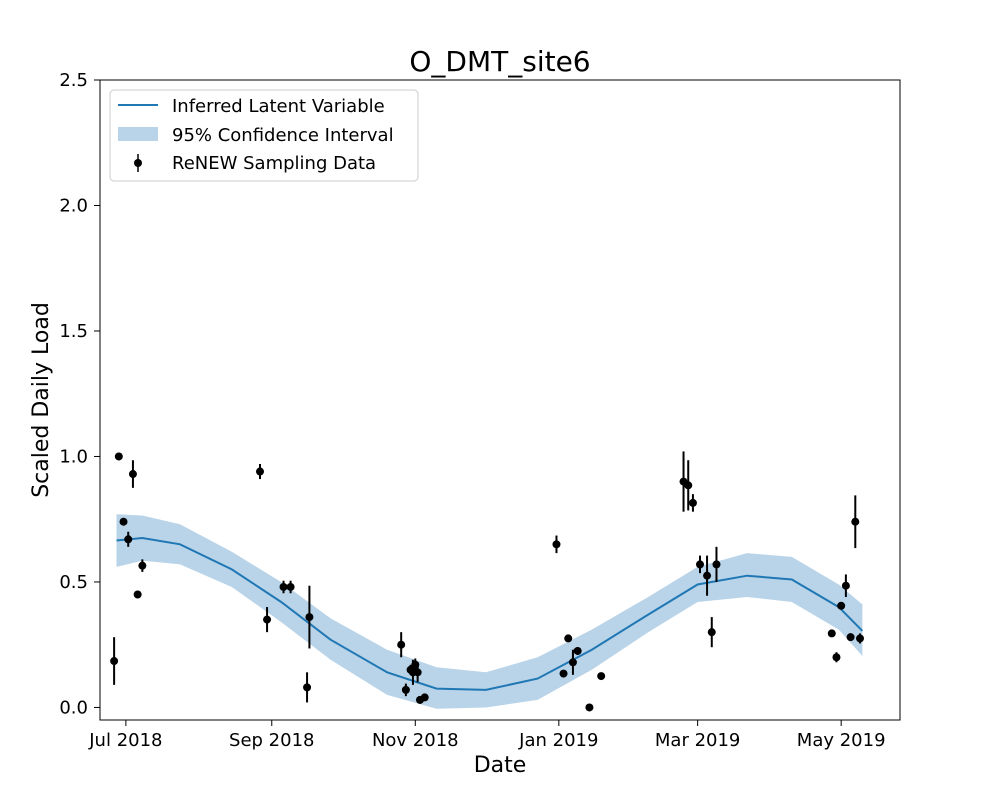 The width and height of the screenshot is (1000, 800). Describe the element at coordinates (698, 740) in the screenshot. I see `x-tick-label: Mar 2019` at that location.